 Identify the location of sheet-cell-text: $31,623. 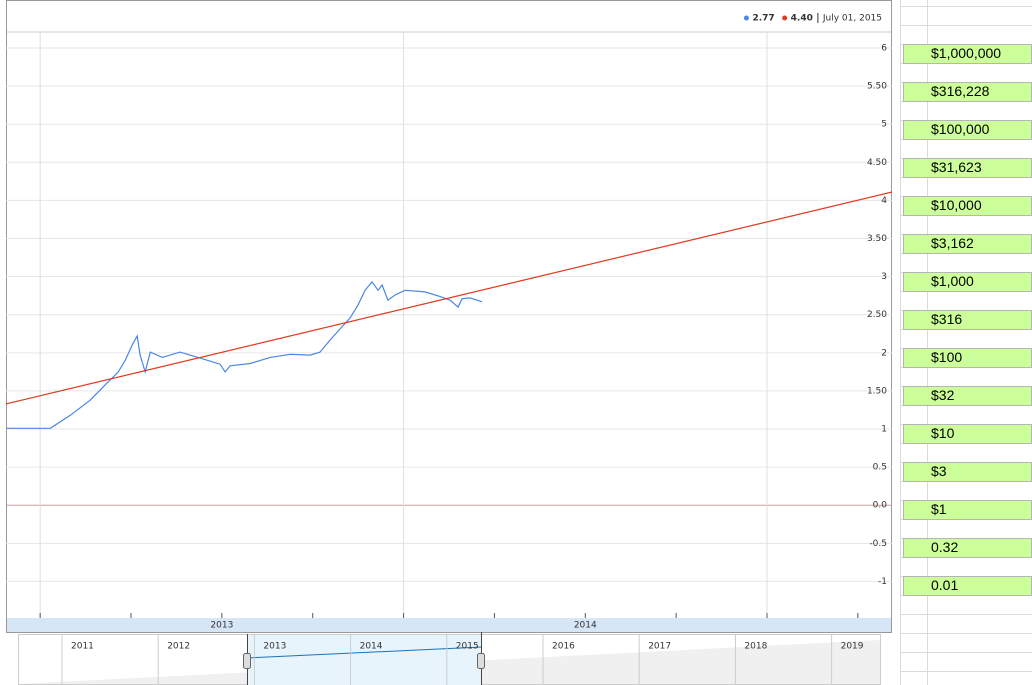
(956, 167).